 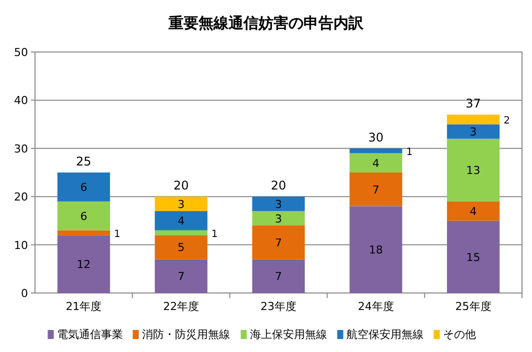 What do you see at coordinates (288, 334) in the screenshot?
I see `legend-label: 海上保安用無線` at bounding box center [288, 334].